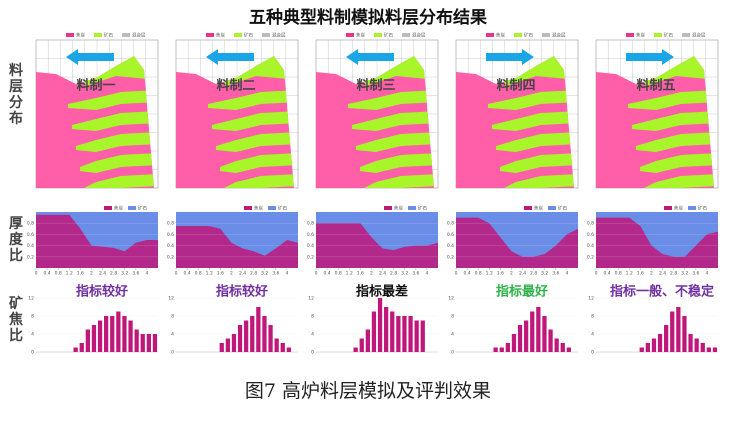 The image size is (736, 422). What do you see at coordinates (16, 240) in the screenshot?
I see `row-label: 厚度比` at bounding box center [16, 240].